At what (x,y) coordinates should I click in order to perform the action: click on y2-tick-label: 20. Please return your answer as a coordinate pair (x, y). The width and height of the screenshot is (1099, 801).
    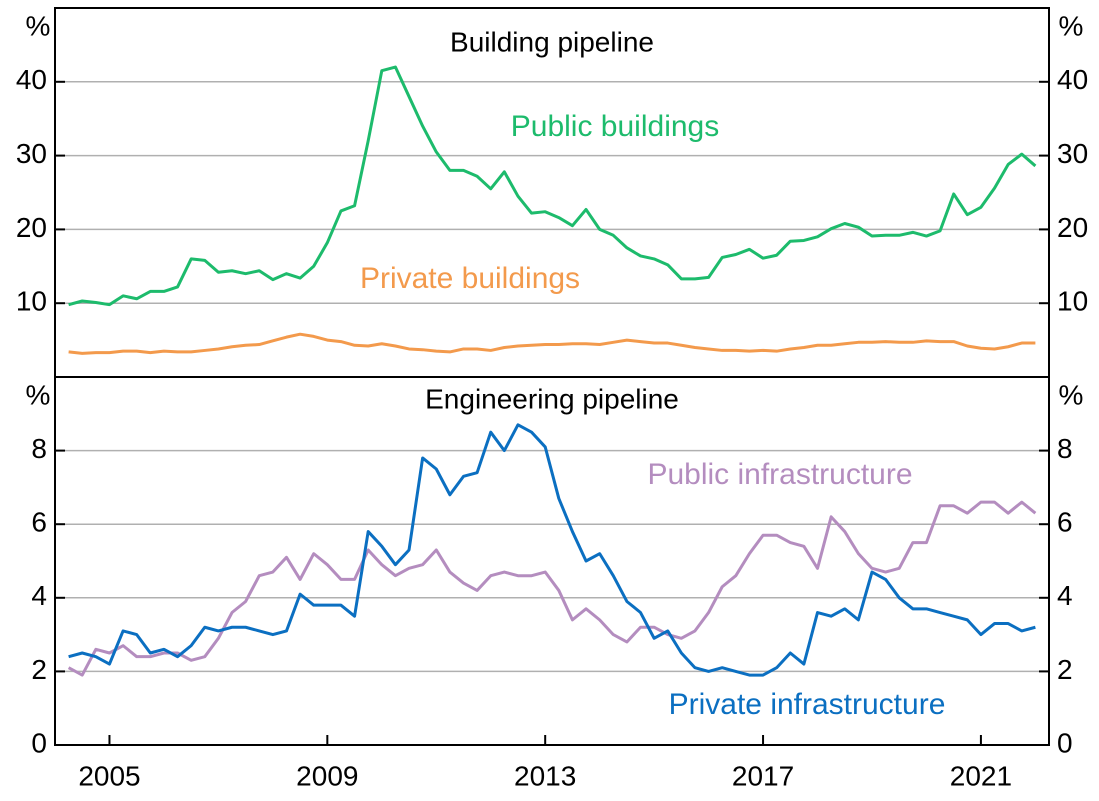
    Looking at the image, I should click on (1072, 227).